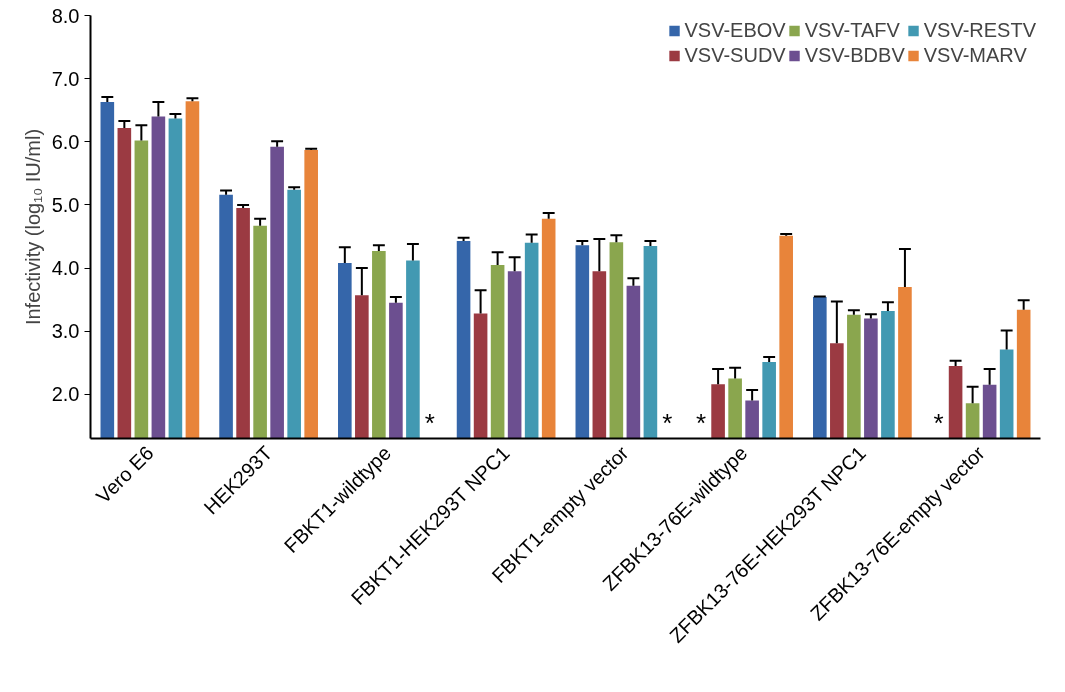 Image resolution: width=1065 pixels, height=692 pixels. Describe the element at coordinates (854, 55) in the screenshot. I see `legend-label: VSV-BDBV` at that location.